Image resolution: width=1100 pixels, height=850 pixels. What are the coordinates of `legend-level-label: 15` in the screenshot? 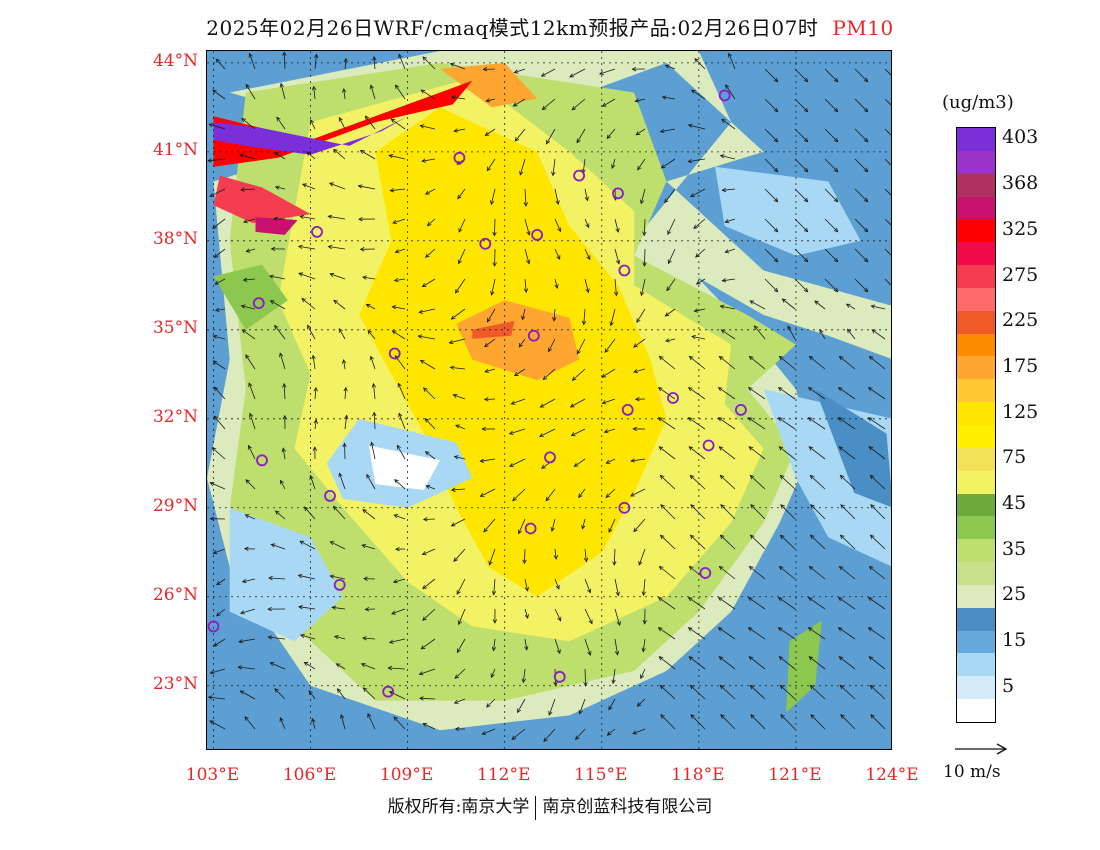 It's located at (1014, 640).